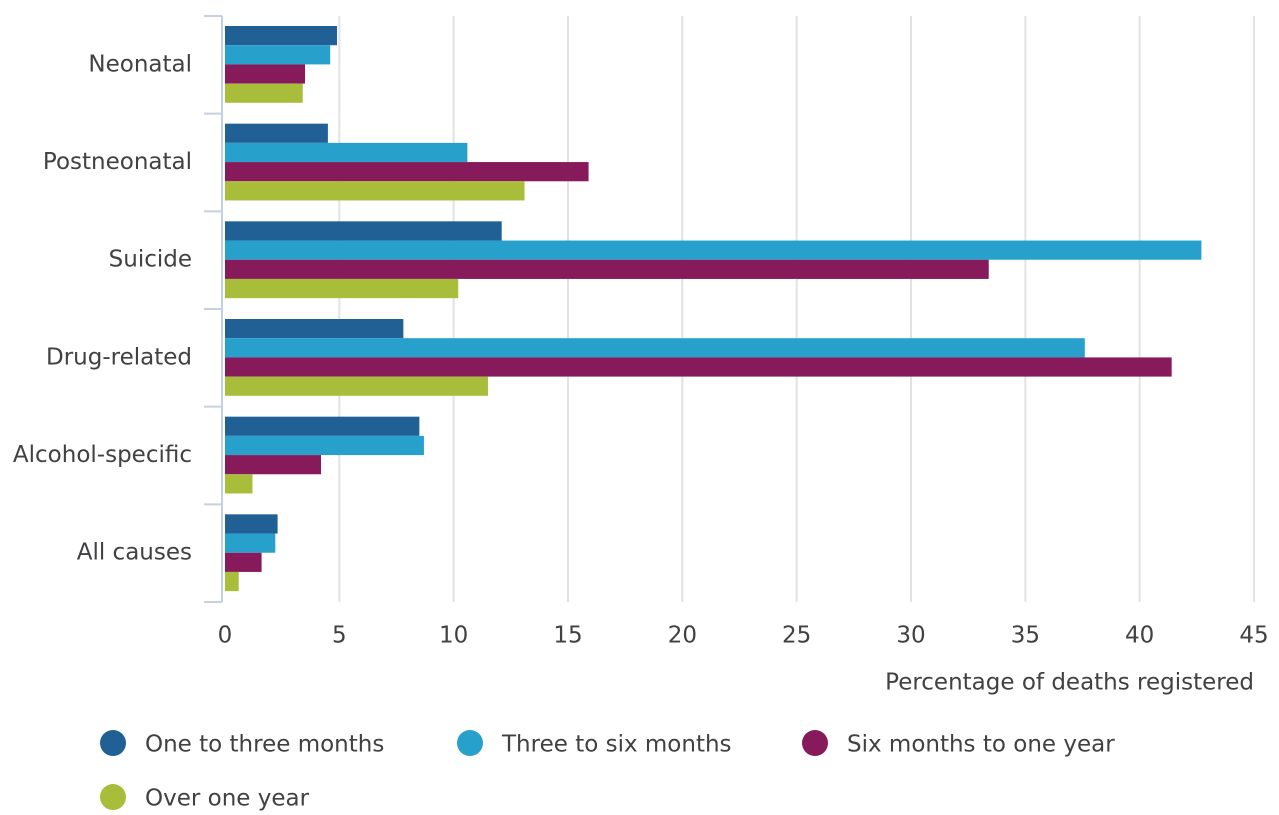 The width and height of the screenshot is (1279, 815). I want to click on x-tick-label: 25, so click(796, 636).